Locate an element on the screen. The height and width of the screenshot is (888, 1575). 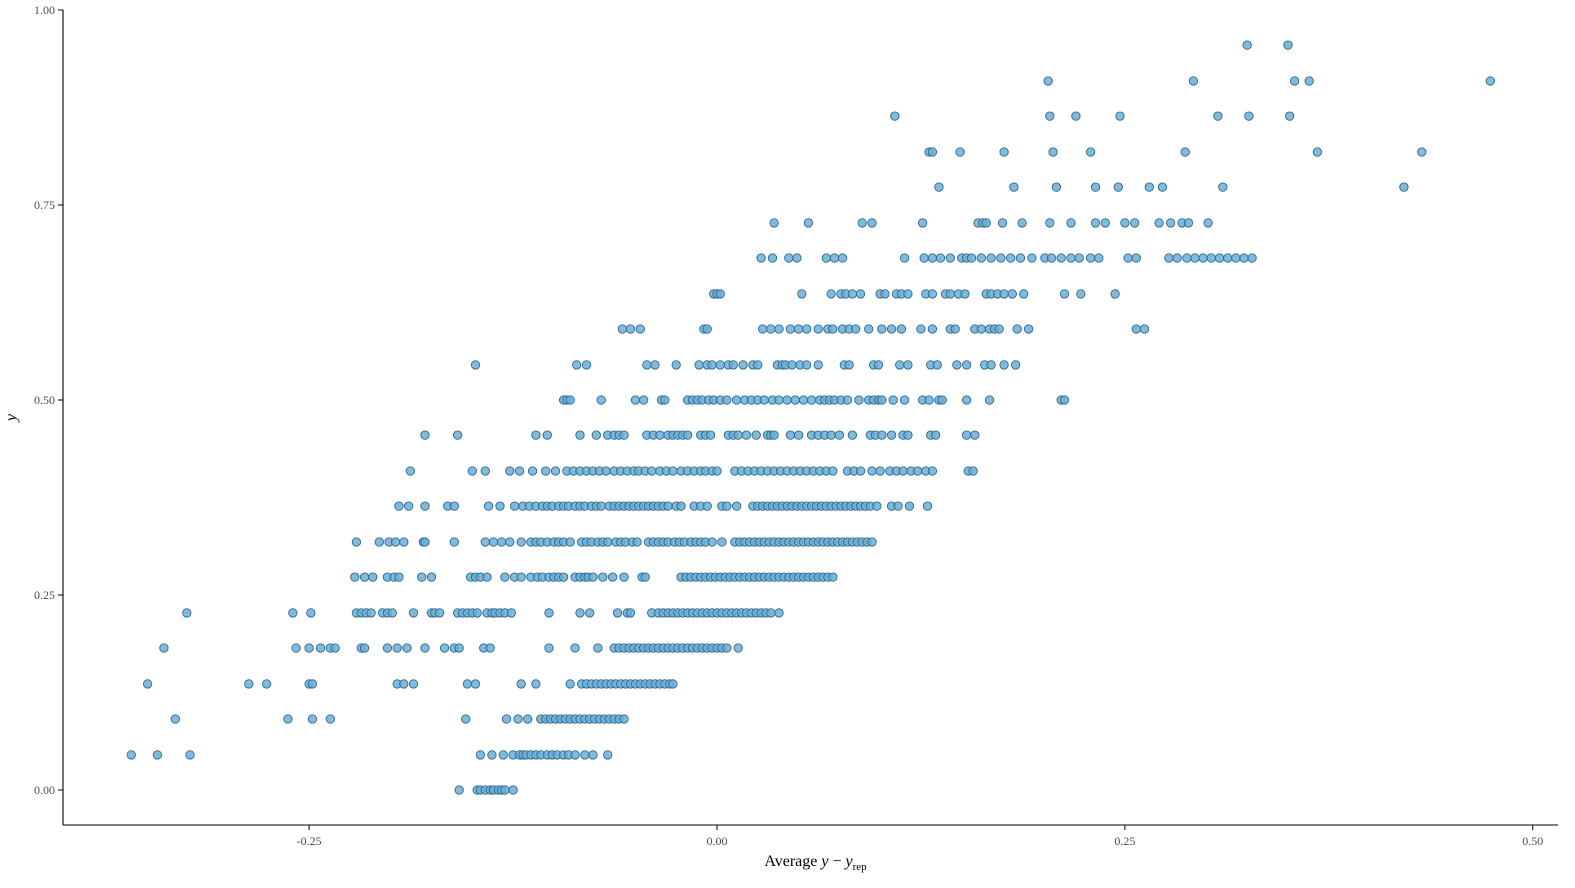
x-axis-title-var2: y is located at coordinates (848, 861).